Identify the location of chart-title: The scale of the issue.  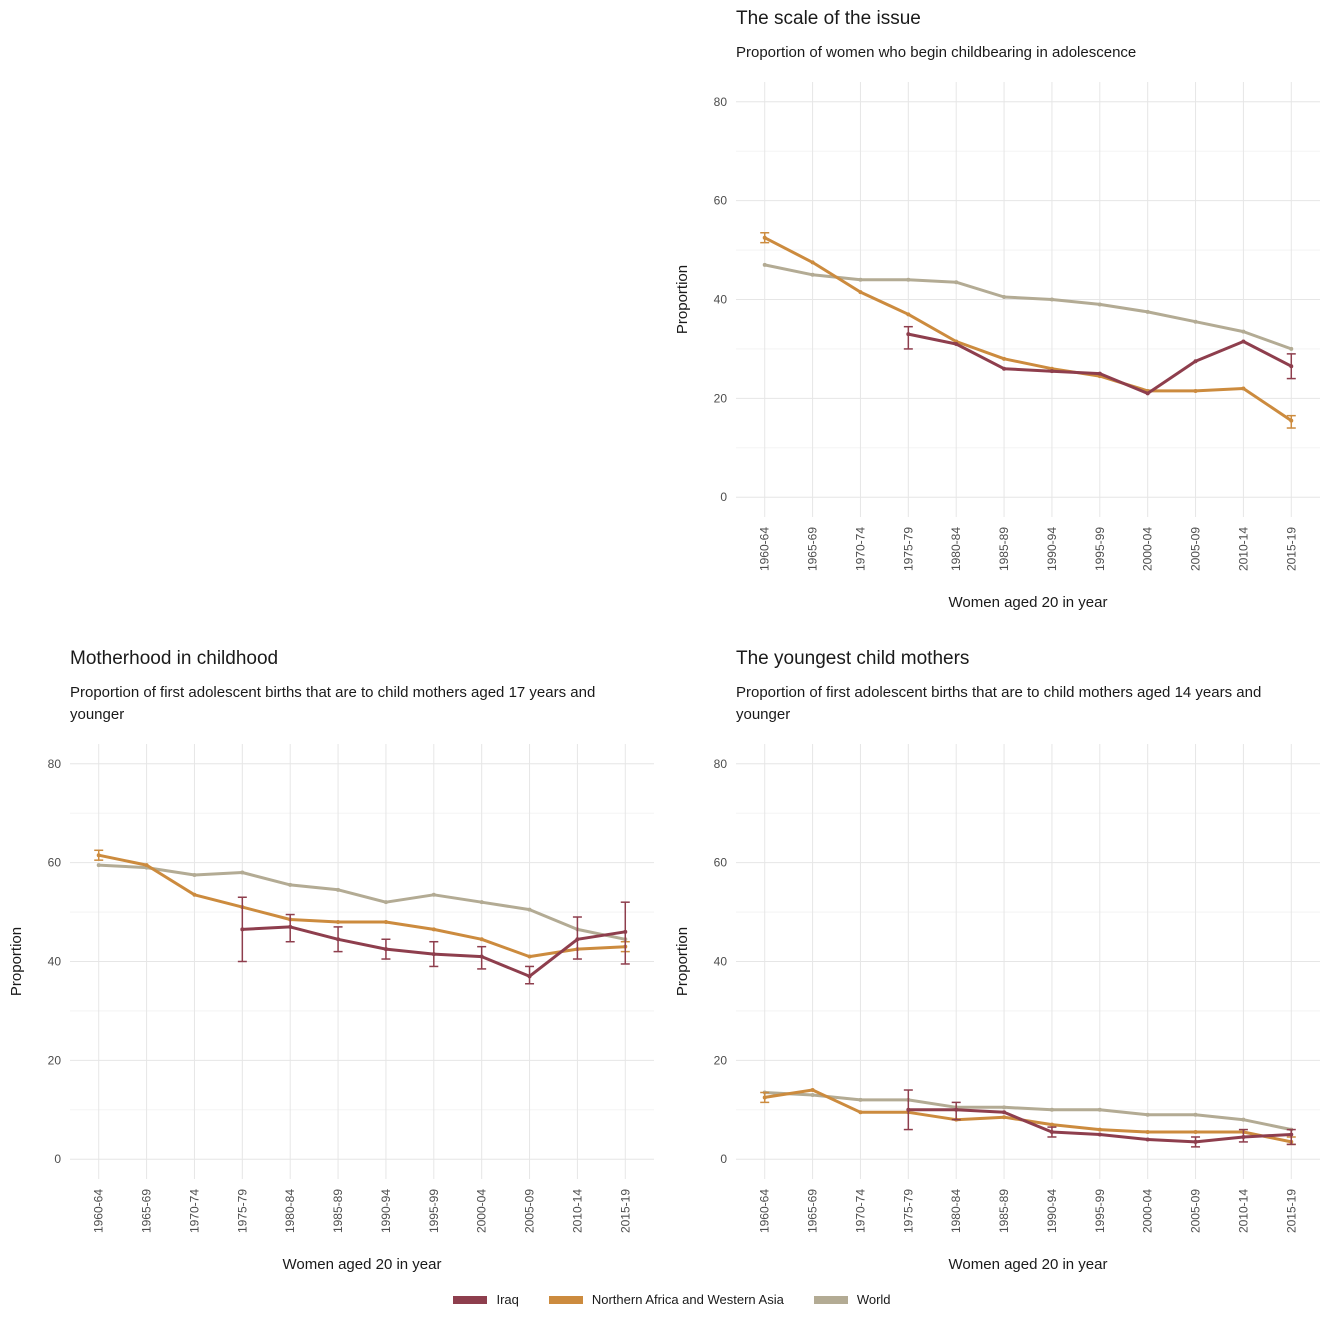
(828, 18).